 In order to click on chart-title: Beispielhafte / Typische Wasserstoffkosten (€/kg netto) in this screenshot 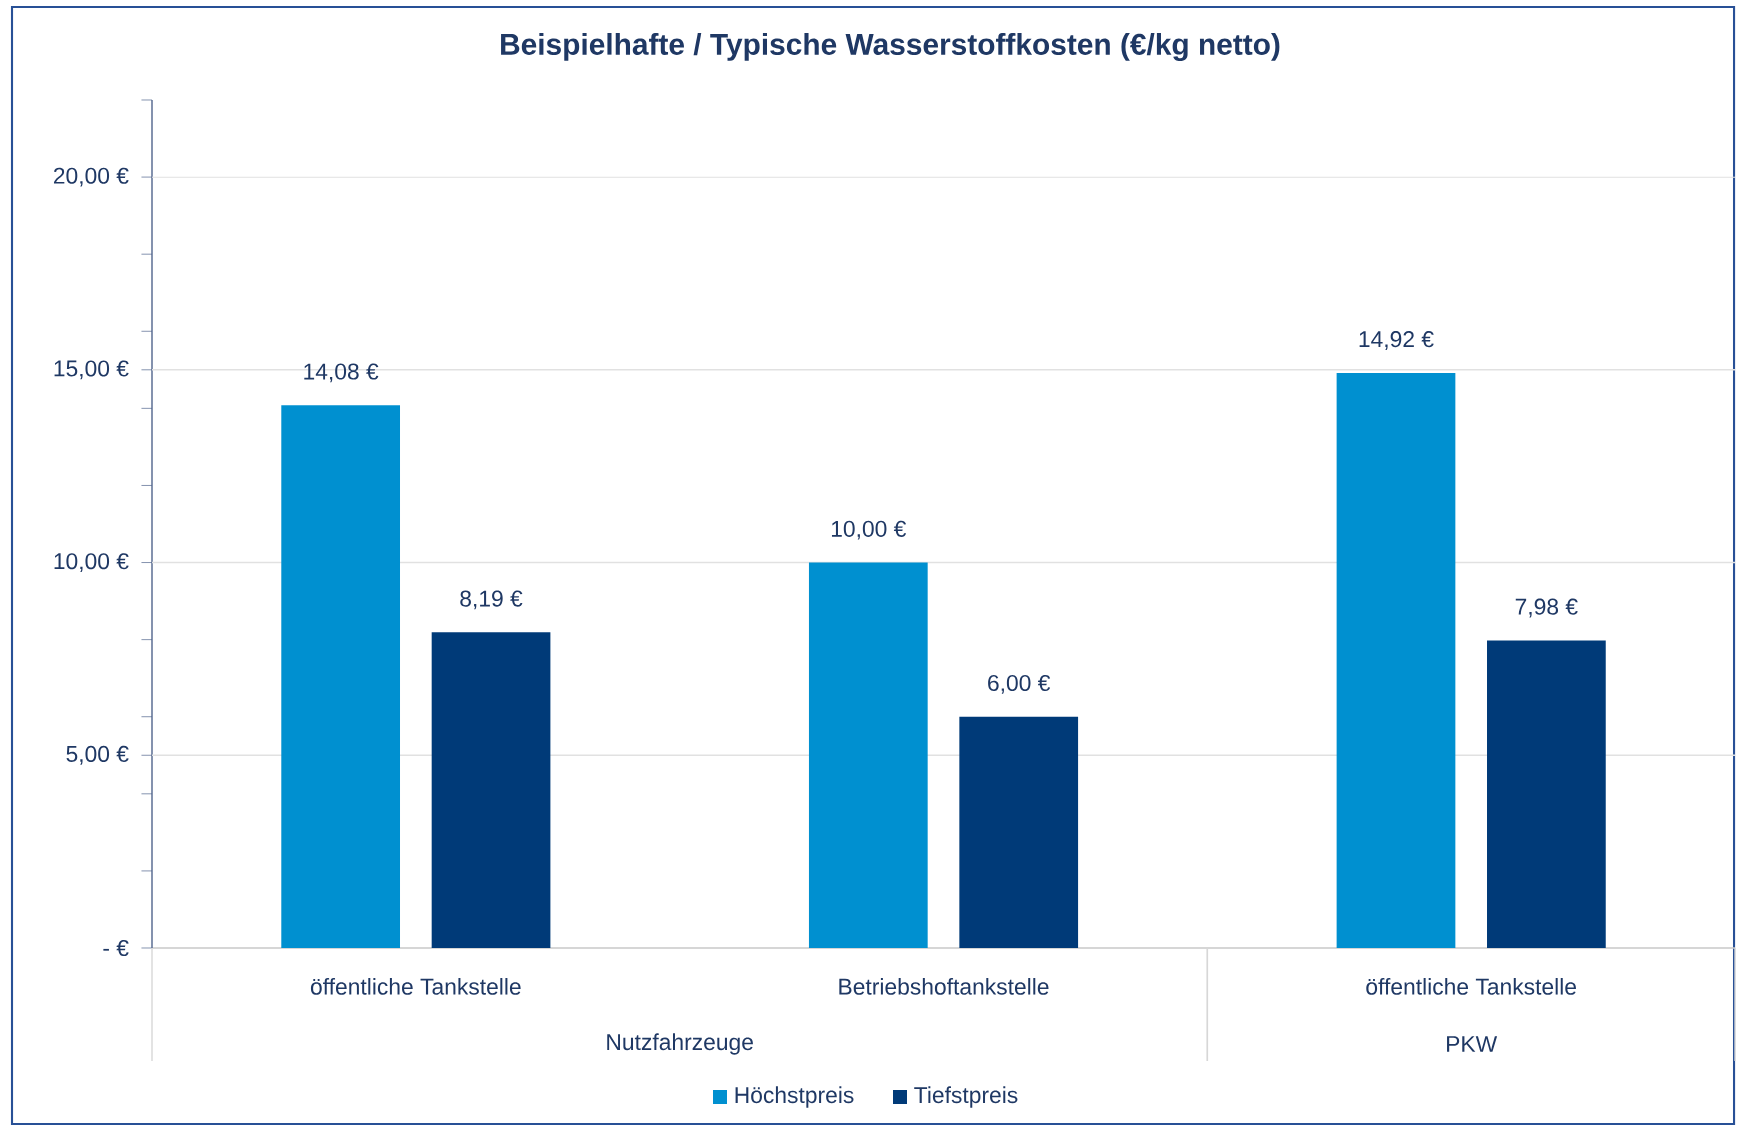, I will do `click(890, 46)`.